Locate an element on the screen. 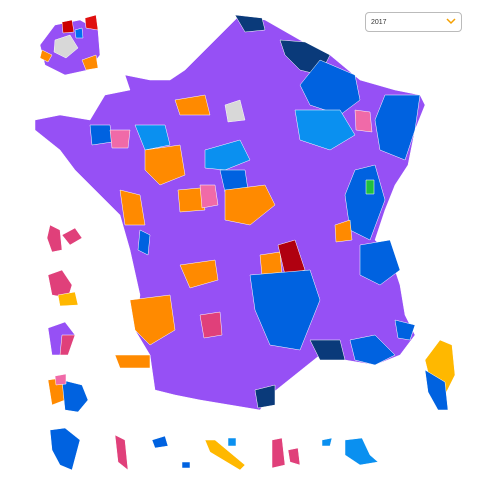 The width and height of the screenshot is (483, 482). corsica is located at coordinates (440, 375).